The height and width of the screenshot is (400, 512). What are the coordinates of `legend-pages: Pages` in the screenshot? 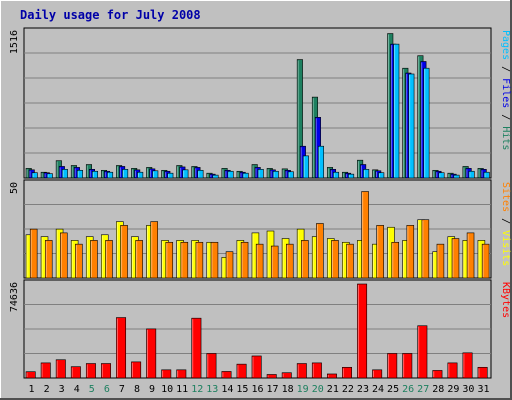 It's located at (505, 45).